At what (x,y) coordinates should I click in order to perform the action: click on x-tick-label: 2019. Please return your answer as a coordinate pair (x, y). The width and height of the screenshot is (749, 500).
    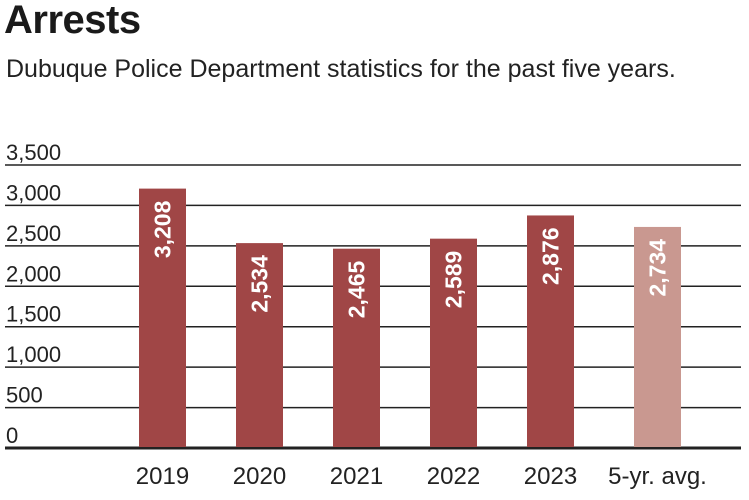
    Looking at the image, I should click on (162, 476).